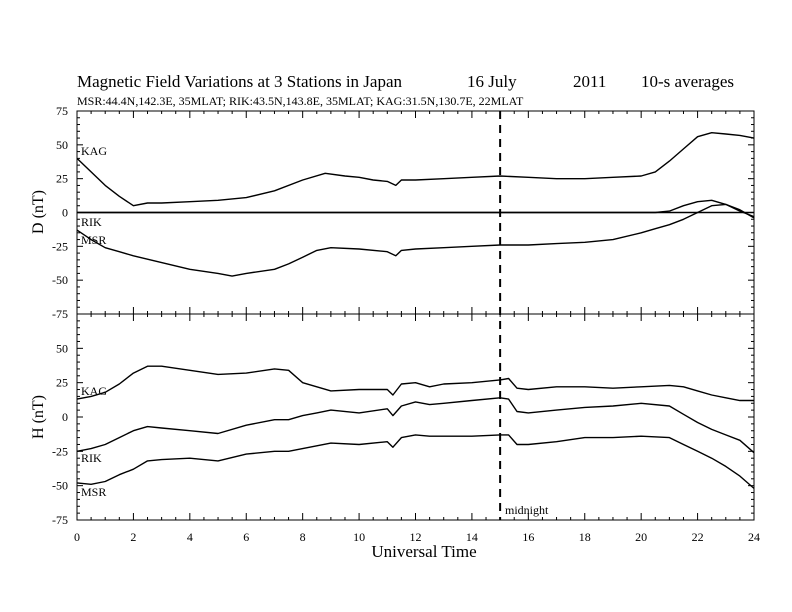 Image resolution: width=792 pixels, height=612 pixels. What do you see at coordinates (528, 537) in the screenshot?
I see `x-tick-label: 16` at bounding box center [528, 537].